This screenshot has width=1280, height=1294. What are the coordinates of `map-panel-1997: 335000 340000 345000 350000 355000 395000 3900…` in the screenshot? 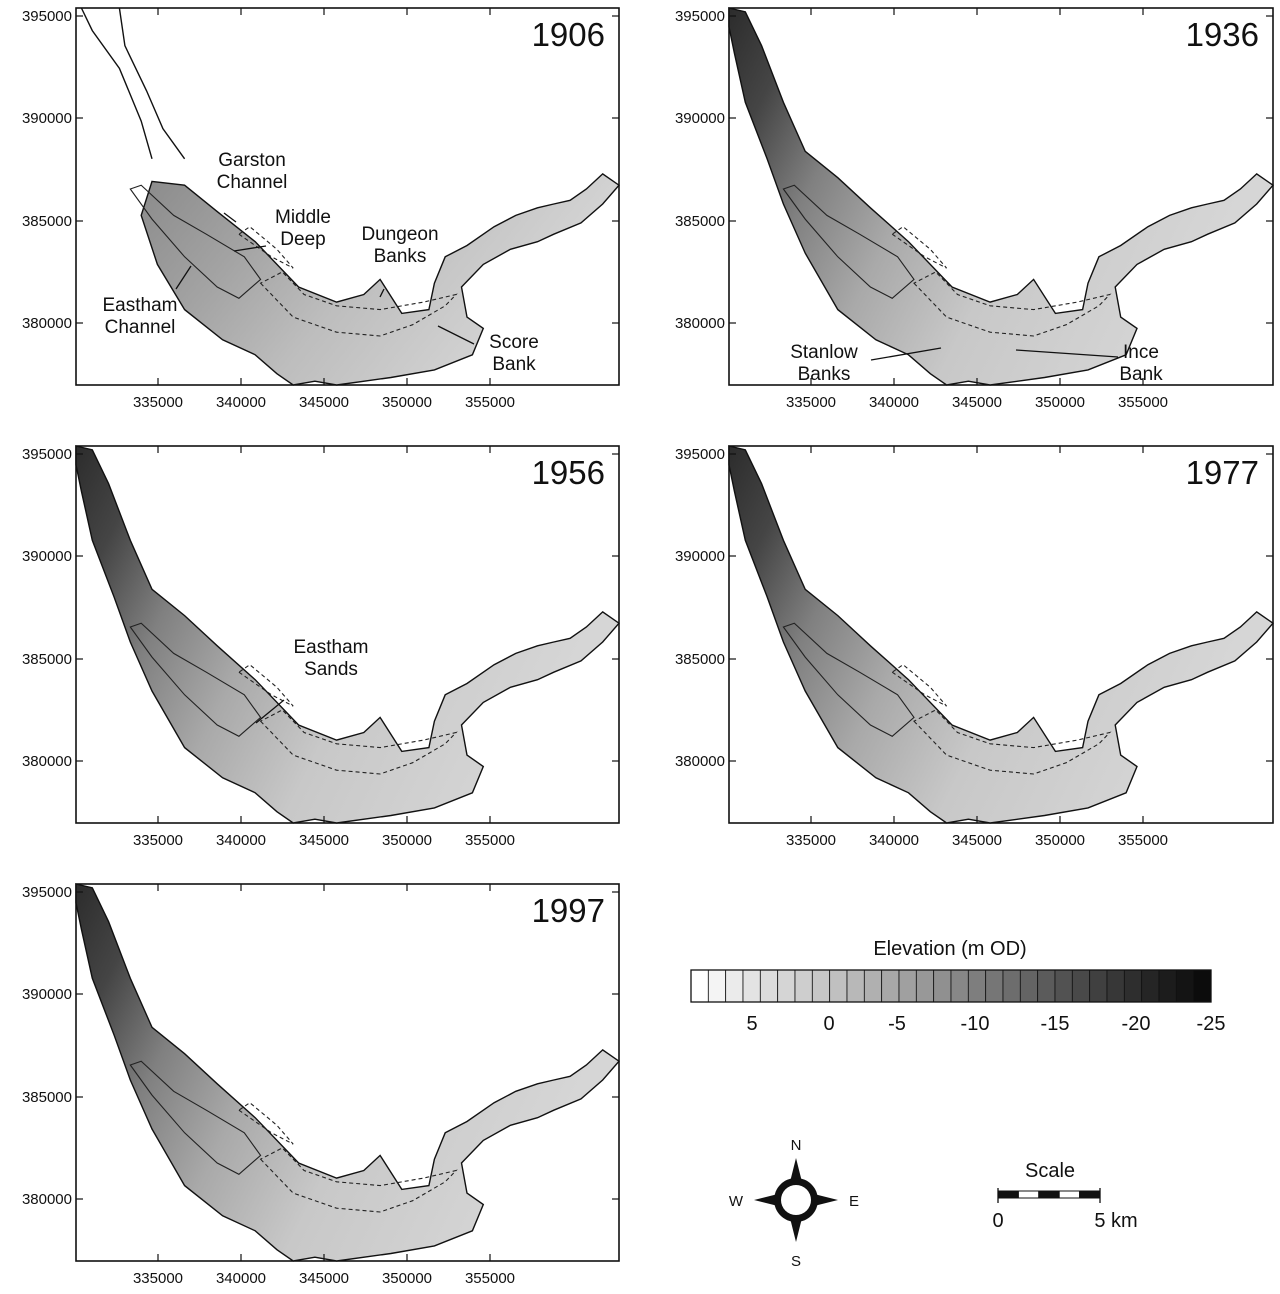 It's located at (321, 1085).